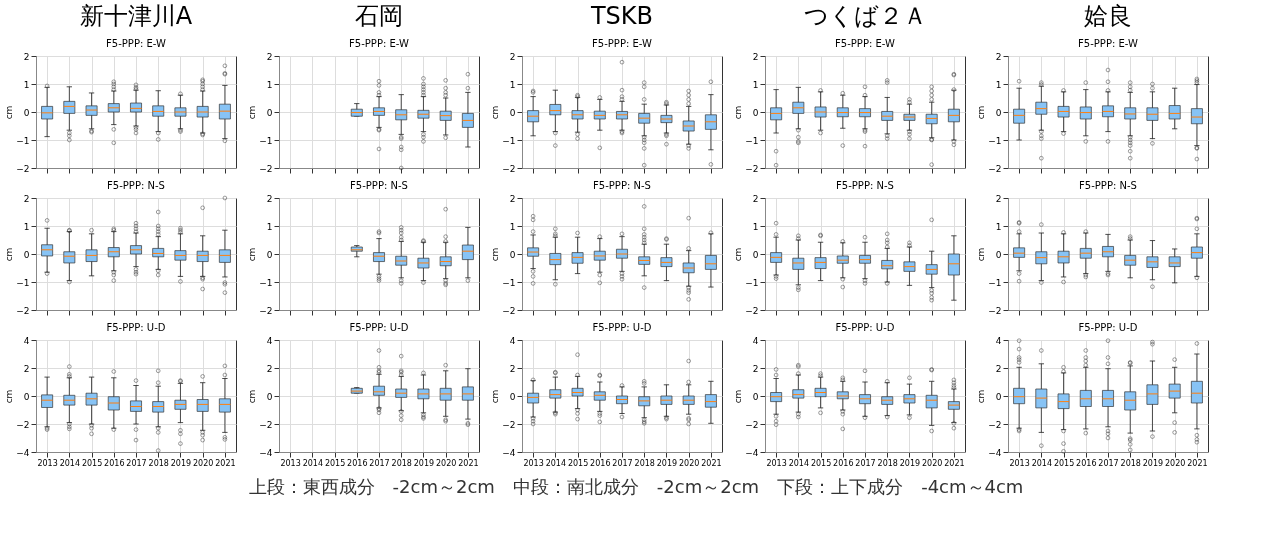 This screenshot has height=552, width=1263. What do you see at coordinates (1108, 16) in the screenshot?
I see `chart-title: 姶良` at bounding box center [1108, 16].